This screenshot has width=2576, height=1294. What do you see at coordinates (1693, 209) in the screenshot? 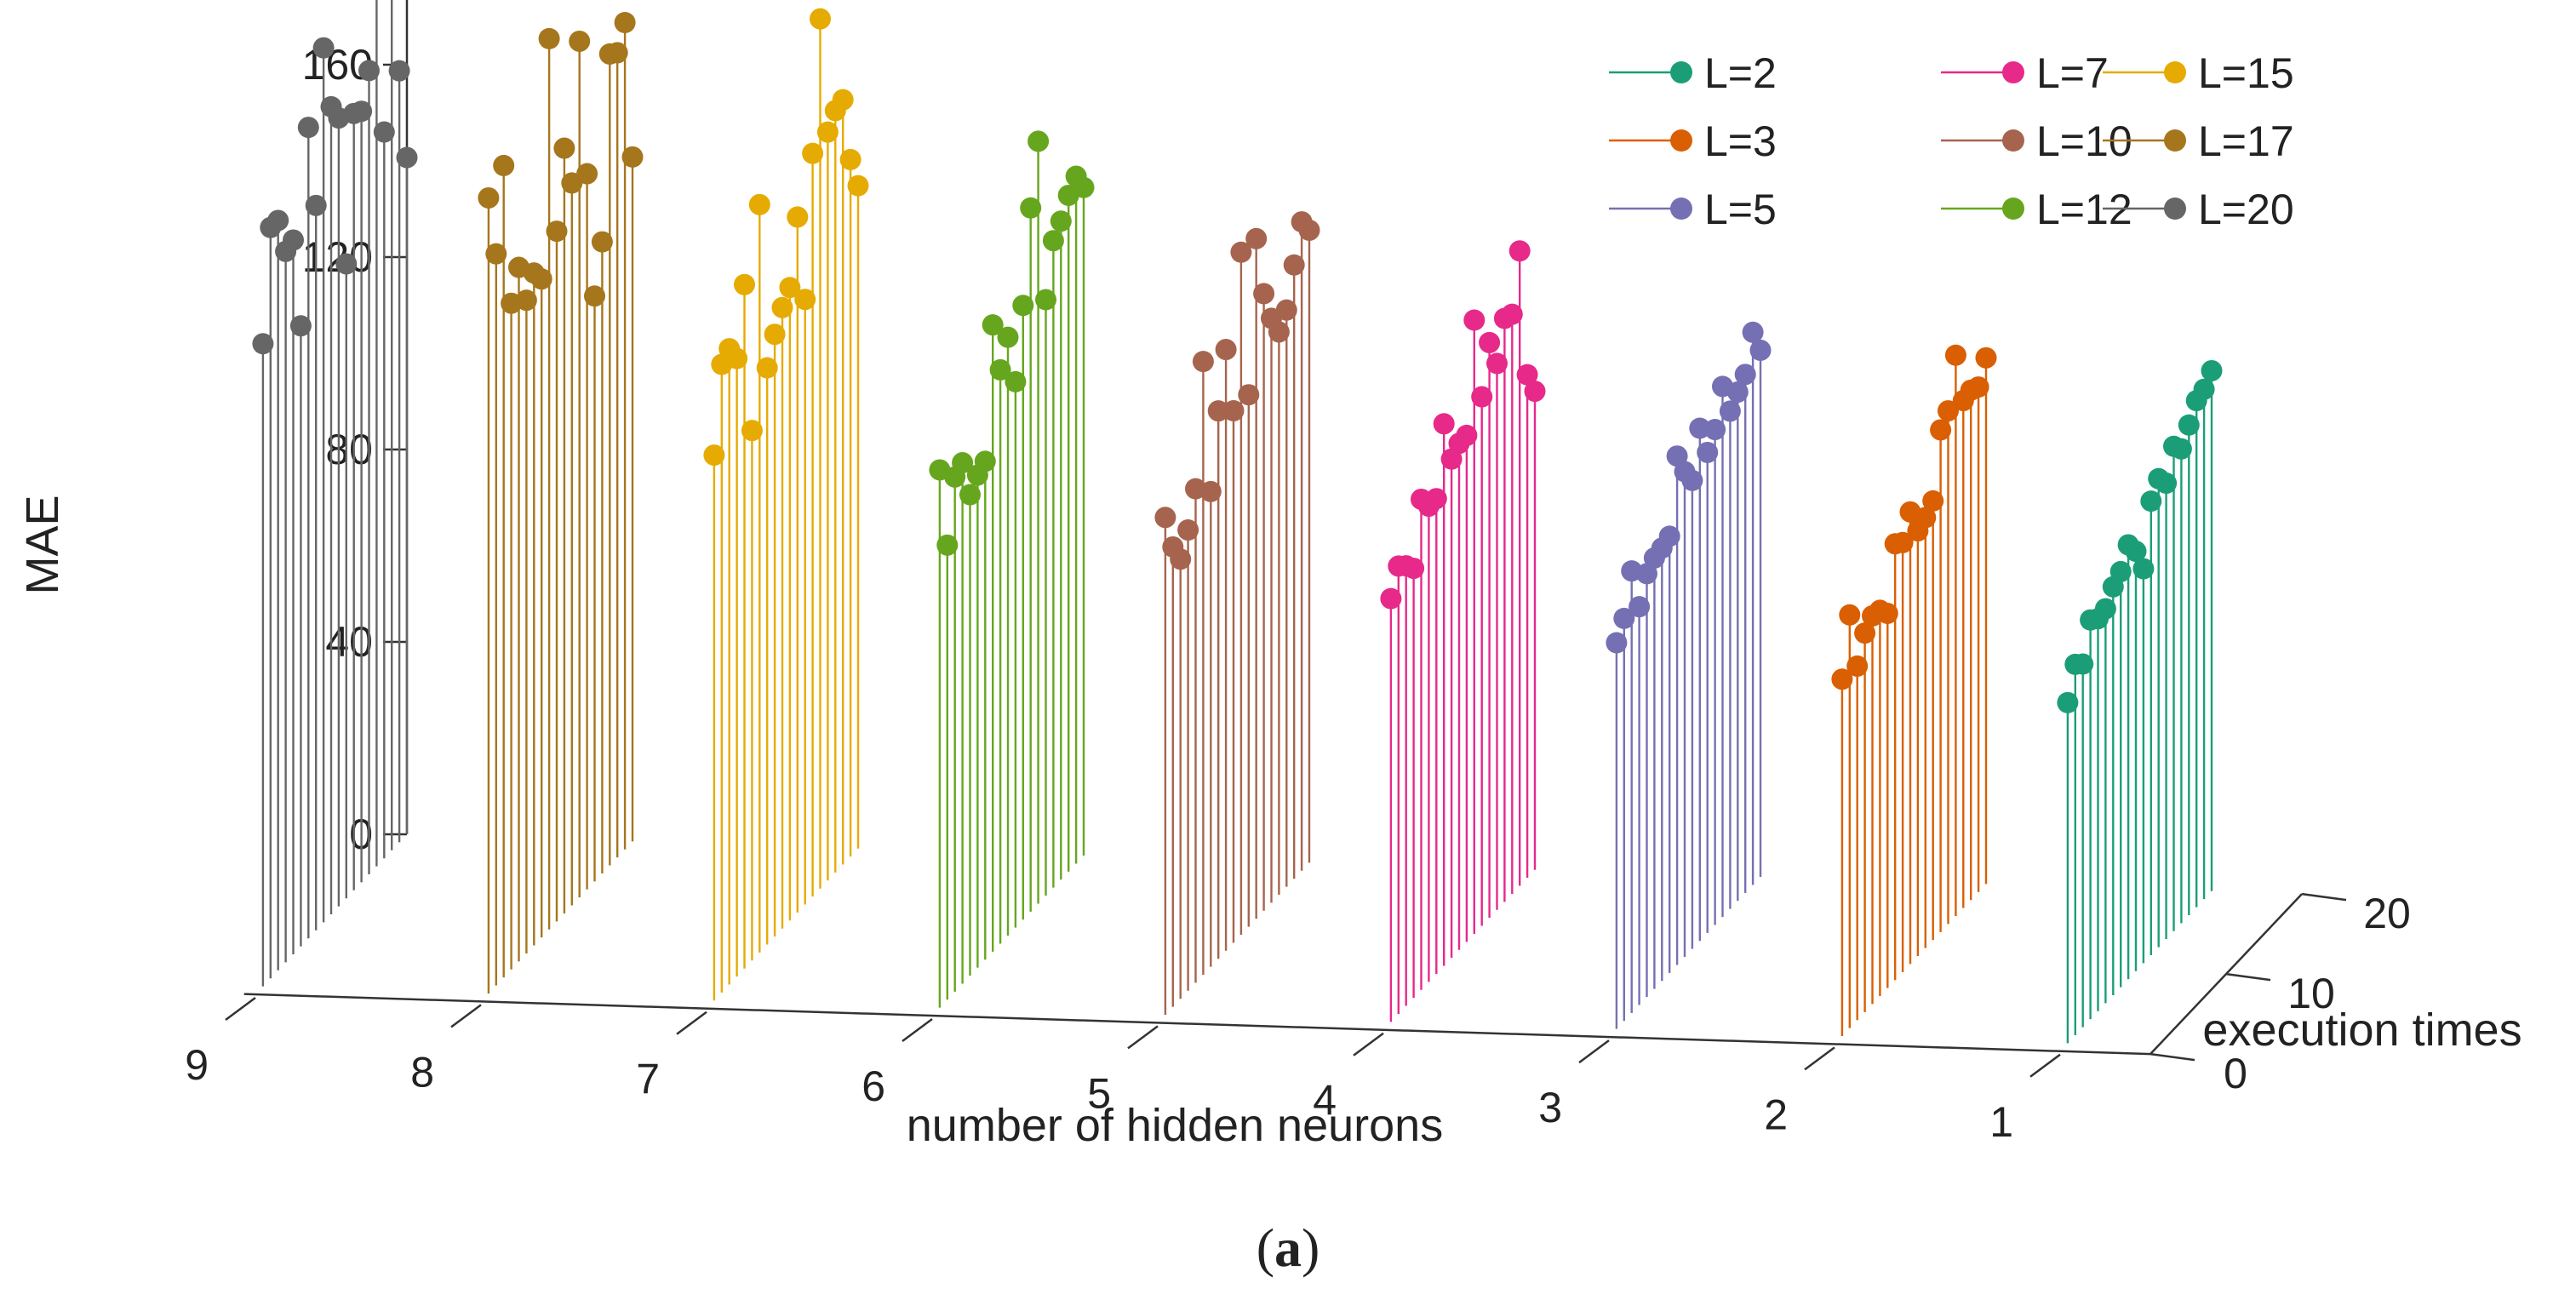
I see `legend-item: L=5` at bounding box center [1693, 209].